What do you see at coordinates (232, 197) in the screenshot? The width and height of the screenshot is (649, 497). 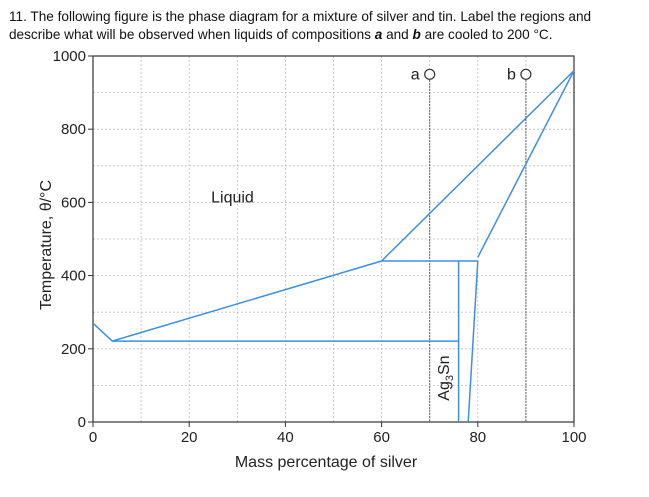 I see `liquid-region-label: Liquid` at bounding box center [232, 197].